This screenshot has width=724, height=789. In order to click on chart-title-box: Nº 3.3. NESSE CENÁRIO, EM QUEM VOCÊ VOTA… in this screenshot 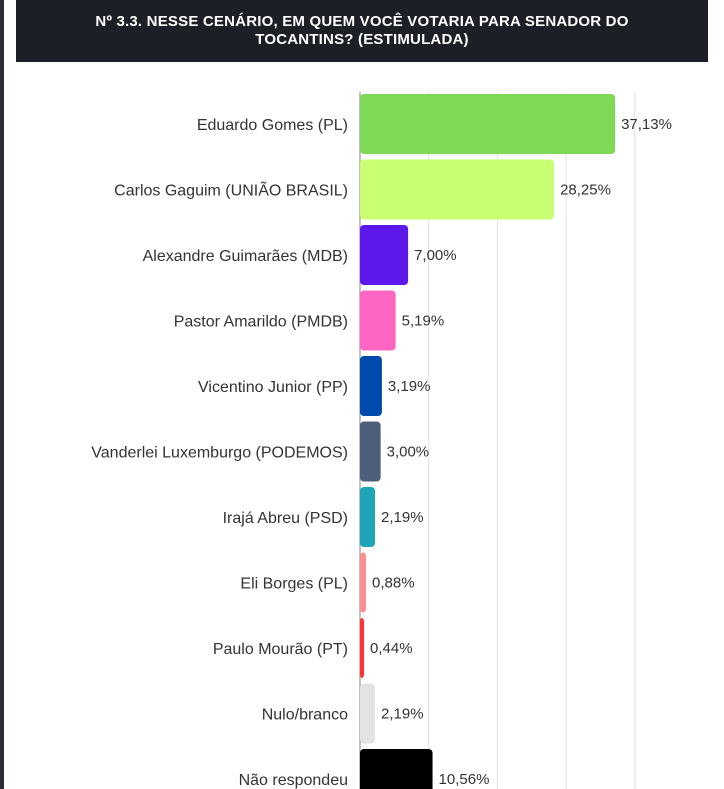, I will do `click(362, 31)`.